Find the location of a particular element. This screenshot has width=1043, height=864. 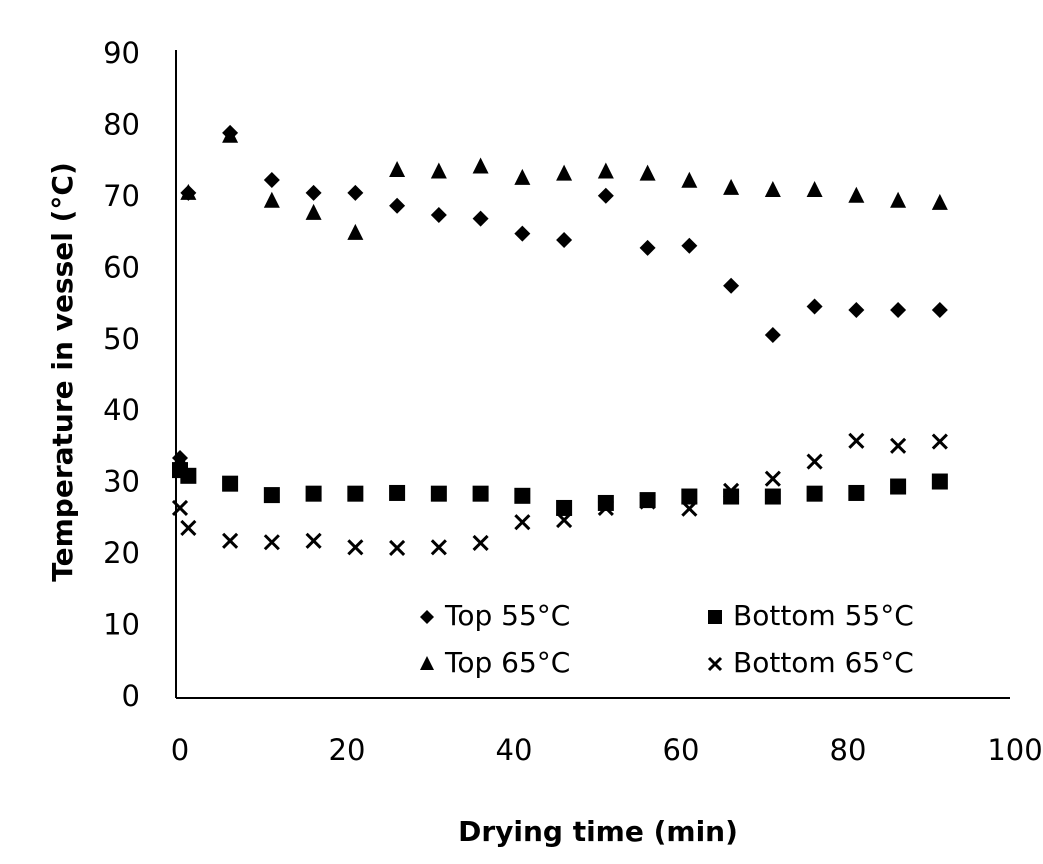

legend-label: Top 55°C is located at coordinates (507, 615).